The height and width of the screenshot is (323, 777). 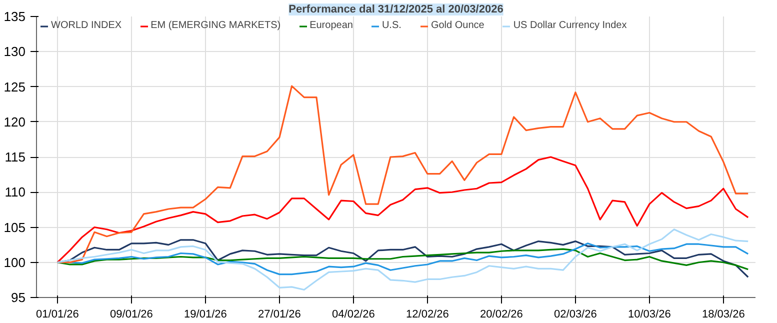 What do you see at coordinates (15, 262) in the screenshot?
I see `y-tick-label: 100` at bounding box center [15, 262].